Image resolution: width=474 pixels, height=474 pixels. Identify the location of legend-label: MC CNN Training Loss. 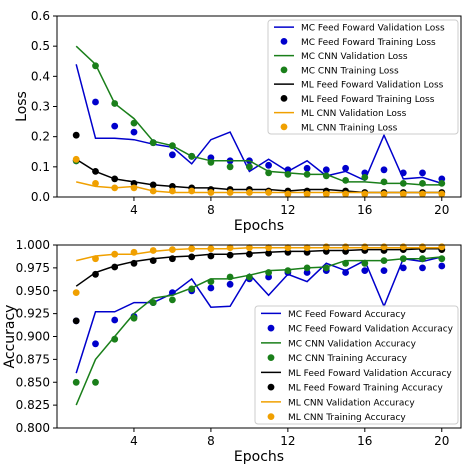
(350, 71).